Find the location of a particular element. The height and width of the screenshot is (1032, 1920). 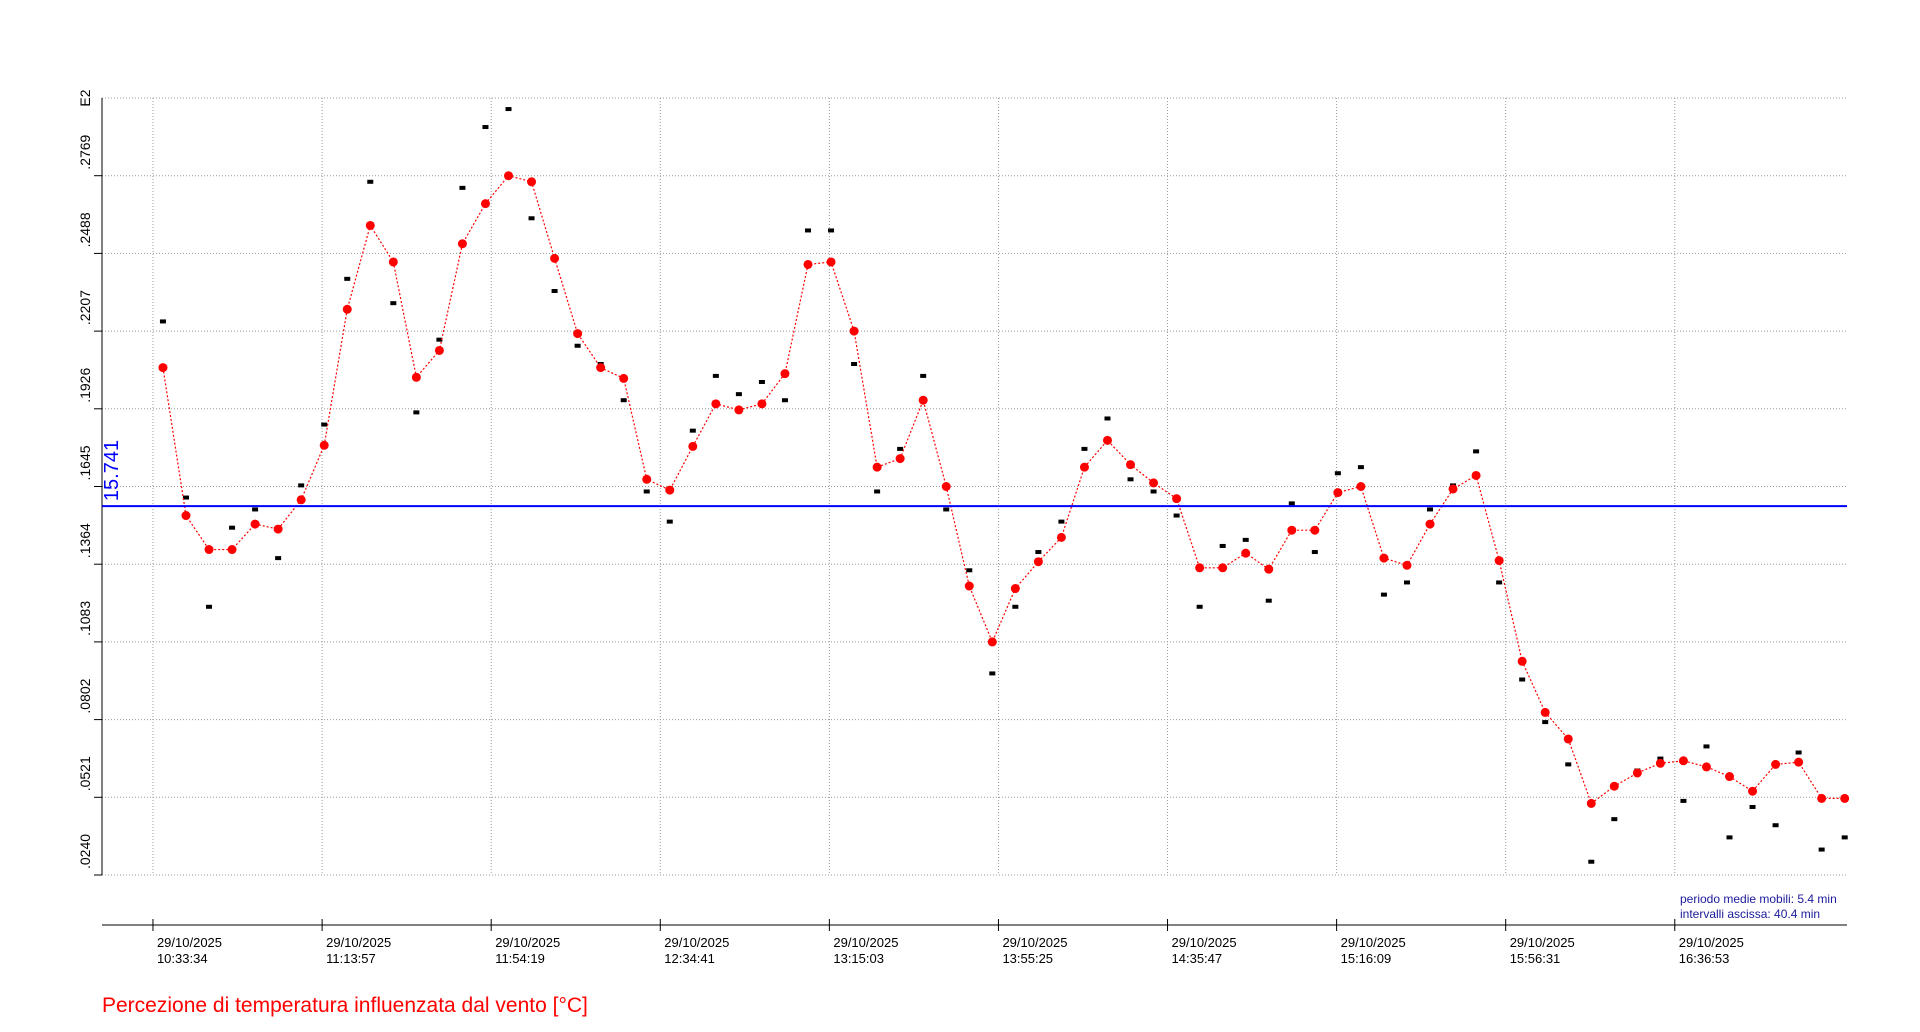

x-tick-label: 29/10/2025 10:33:34 is located at coordinates (189, 950).